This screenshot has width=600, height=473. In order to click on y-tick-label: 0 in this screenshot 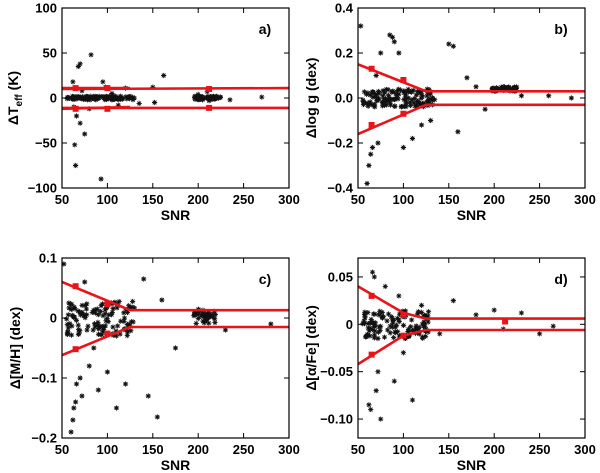, I will do `click(349, 324)`.